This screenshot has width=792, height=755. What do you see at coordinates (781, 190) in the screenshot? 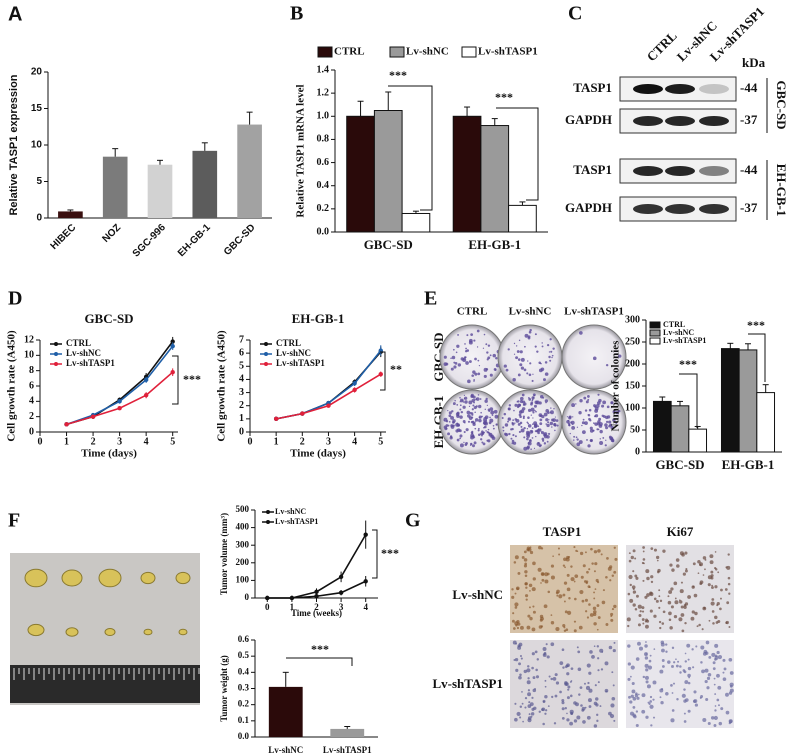
I see `group-label: EH-GB-1` at bounding box center [781, 190].